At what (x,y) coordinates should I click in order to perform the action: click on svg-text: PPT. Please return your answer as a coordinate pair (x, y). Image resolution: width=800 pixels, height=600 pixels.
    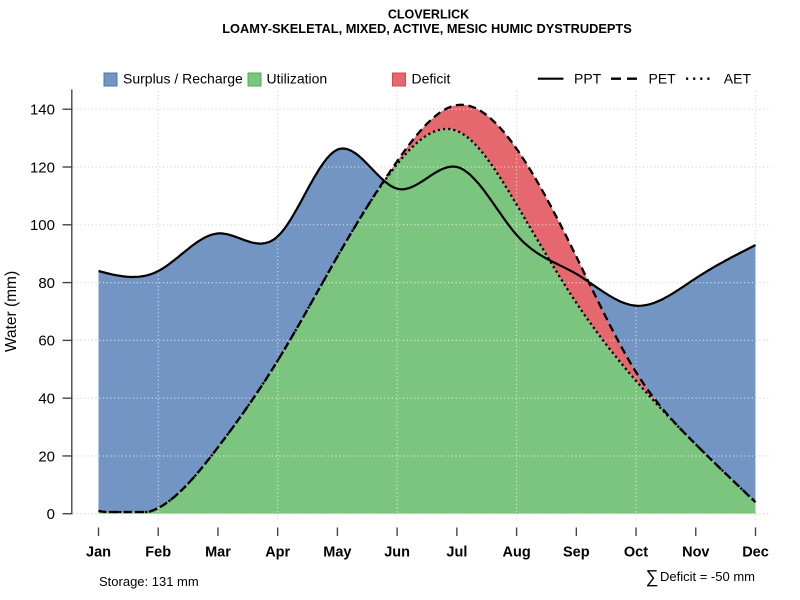
    Looking at the image, I should click on (588, 79).